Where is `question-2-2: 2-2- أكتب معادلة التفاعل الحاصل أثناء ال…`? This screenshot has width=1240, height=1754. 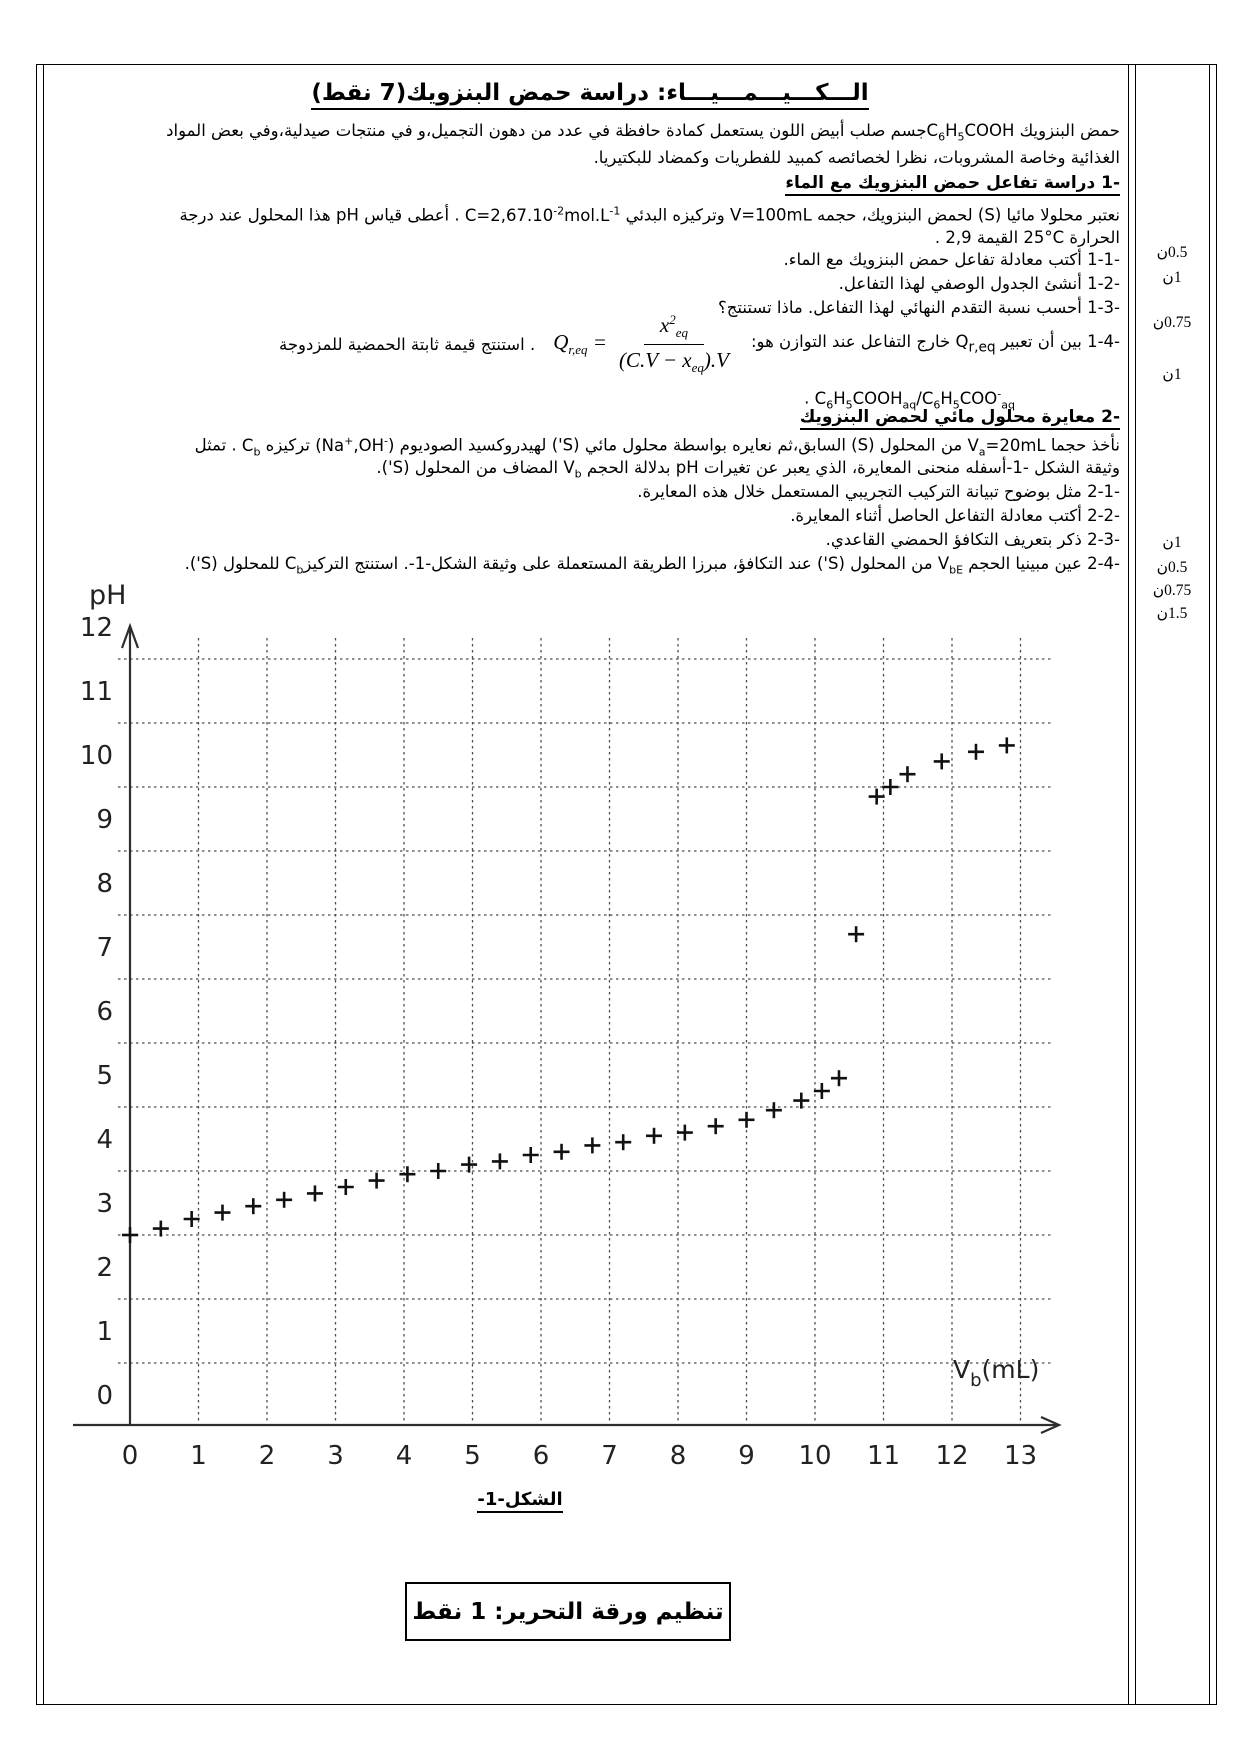 question-2-2: 2-2- أكتب معادلة التفاعل الحاصل أثناء ال… is located at coordinates (955, 515).